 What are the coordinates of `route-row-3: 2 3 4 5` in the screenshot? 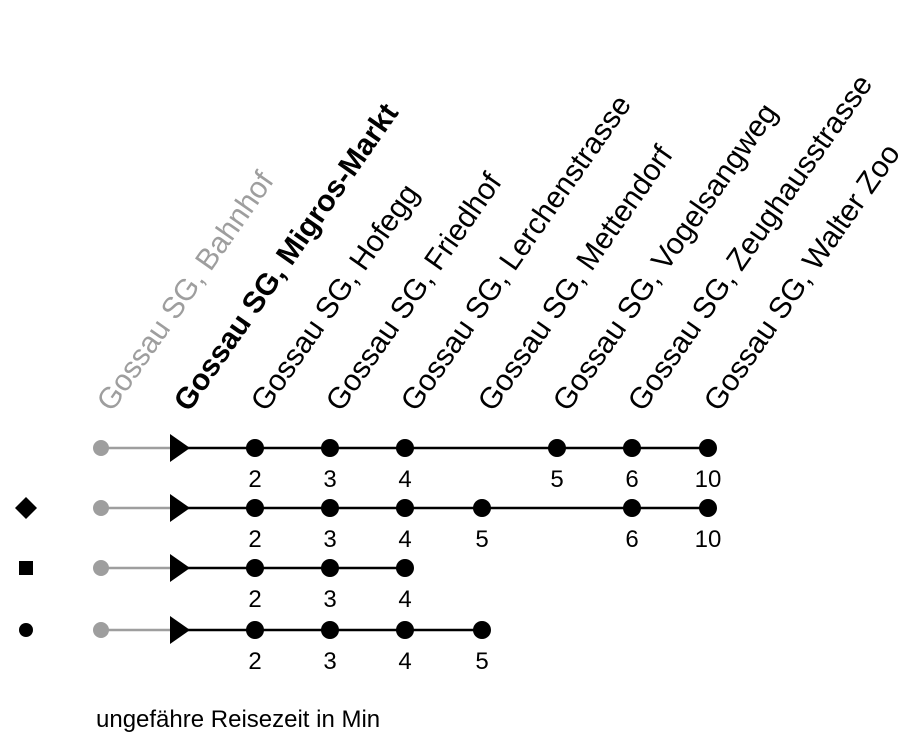 It's located at (255, 645).